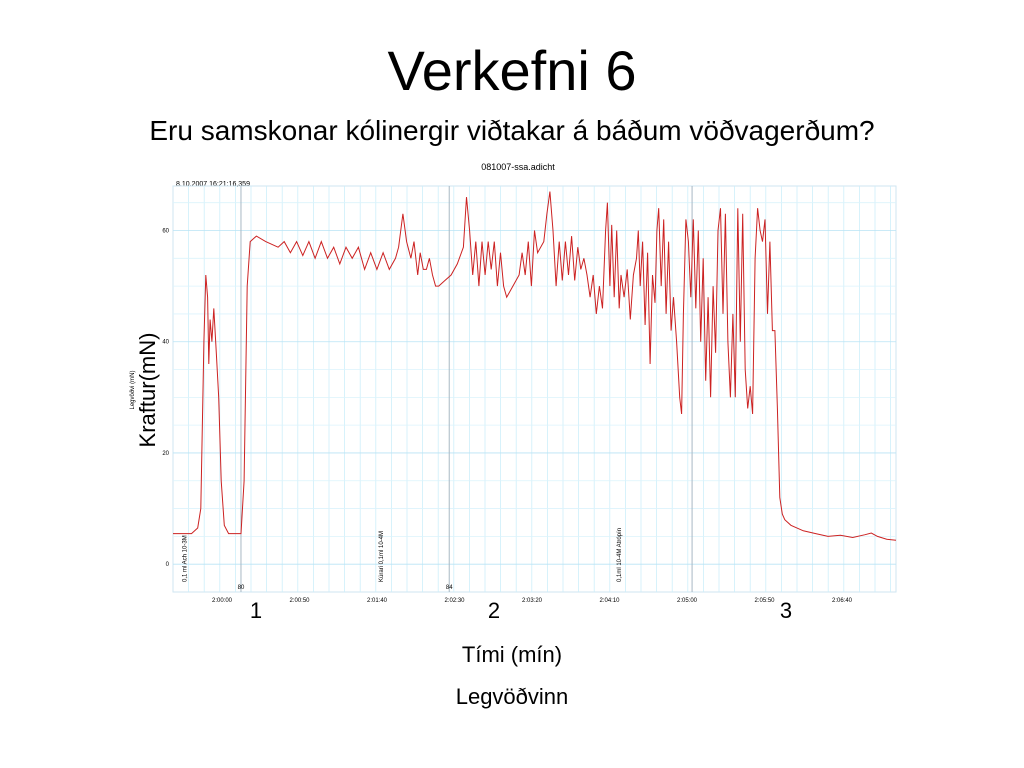 Image resolution: width=1024 pixels, height=768 pixels. I want to click on x-tick-label: 2:06:40, so click(842, 601).